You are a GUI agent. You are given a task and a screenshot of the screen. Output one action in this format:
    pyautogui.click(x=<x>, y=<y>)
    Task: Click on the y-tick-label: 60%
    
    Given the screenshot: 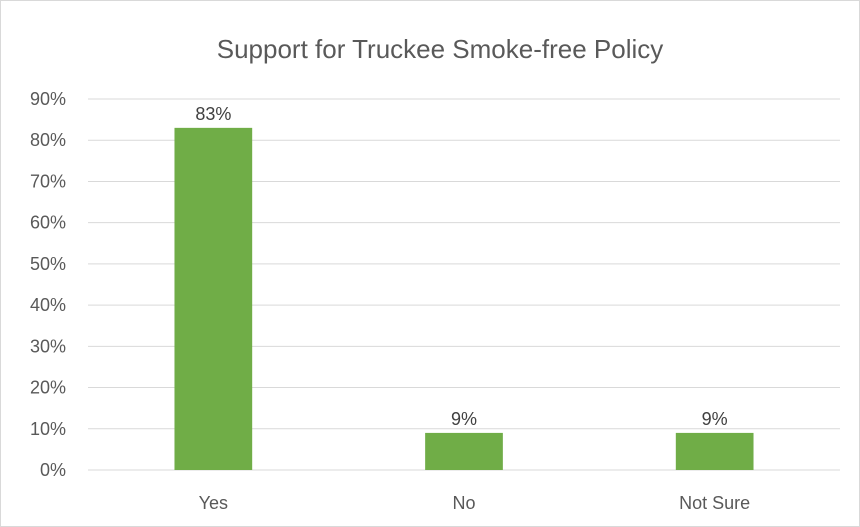 What is the action you would take?
    pyautogui.click(x=48, y=223)
    